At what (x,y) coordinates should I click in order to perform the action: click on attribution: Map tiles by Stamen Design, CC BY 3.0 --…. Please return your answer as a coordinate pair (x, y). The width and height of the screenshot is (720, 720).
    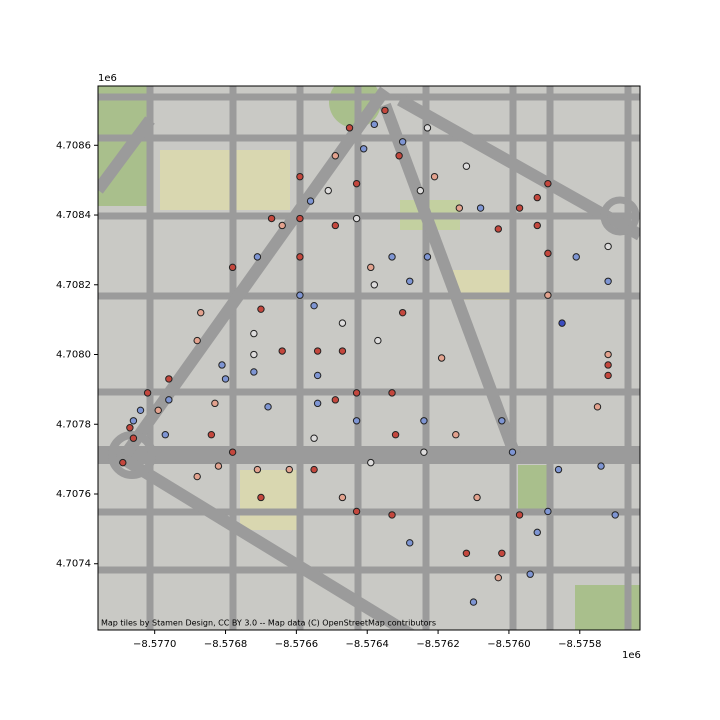
    Looking at the image, I should click on (268, 623).